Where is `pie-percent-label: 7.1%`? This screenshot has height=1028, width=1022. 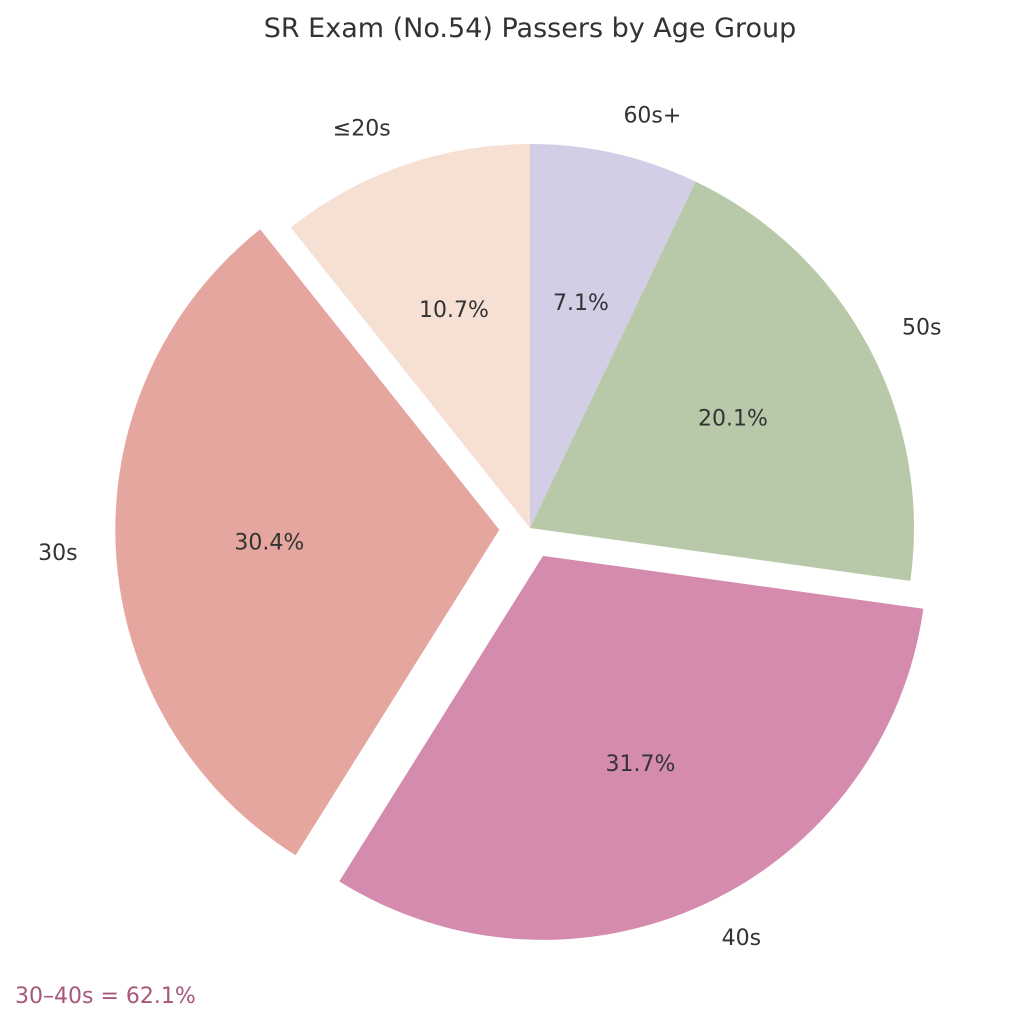 pie-percent-label: 7.1% is located at coordinates (581, 303).